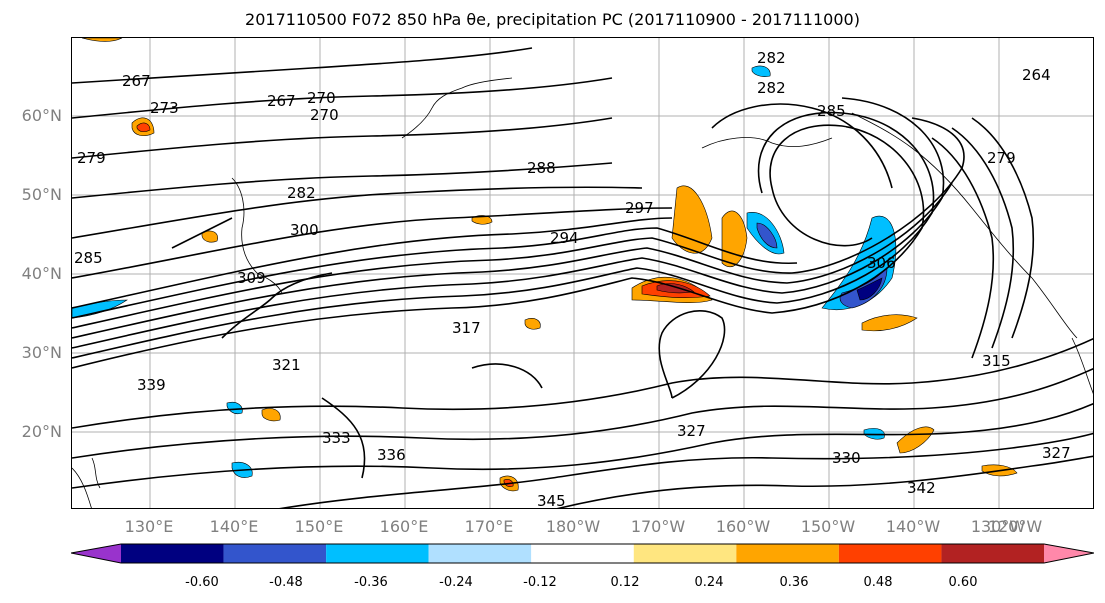  Describe the element at coordinates (466, 328) in the screenshot. I see `contour-label: 317` at that location.